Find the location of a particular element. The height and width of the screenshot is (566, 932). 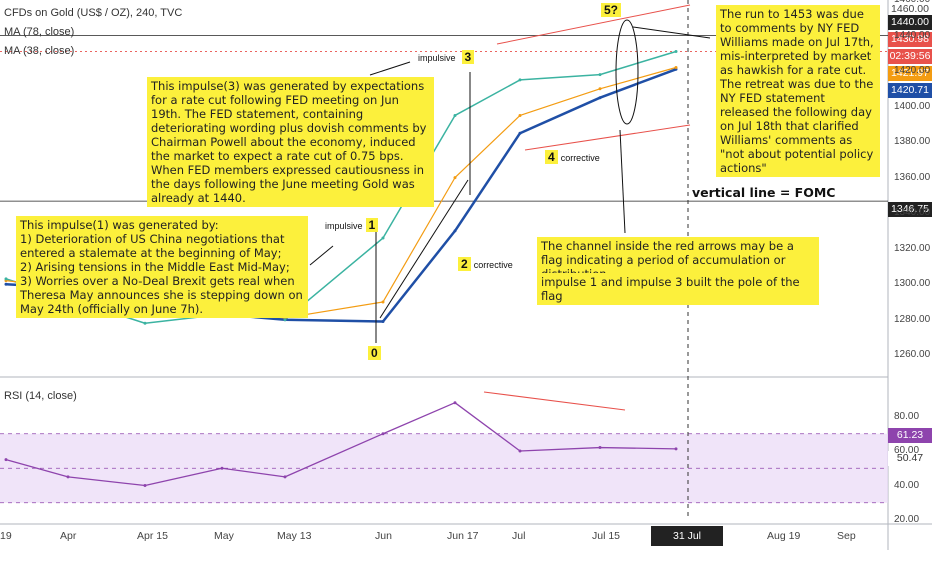

wave-3: impulsive 3 is located at coordinates (445, 57).